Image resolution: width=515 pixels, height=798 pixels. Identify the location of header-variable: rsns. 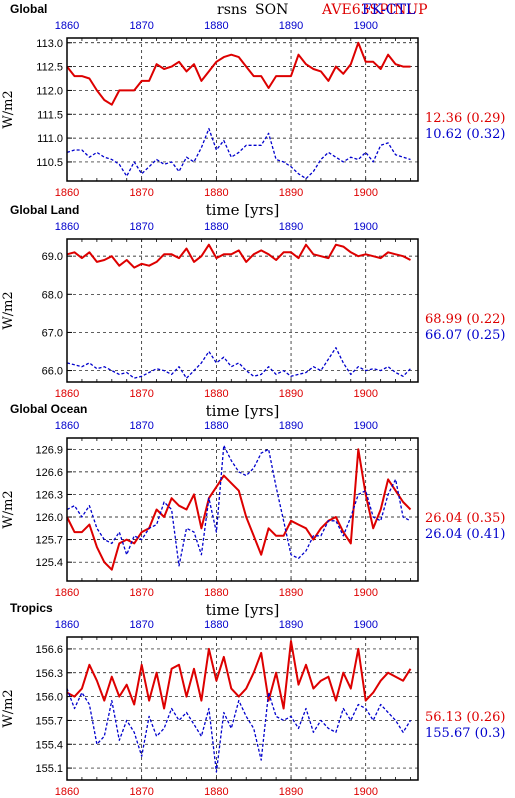
(232, 10).